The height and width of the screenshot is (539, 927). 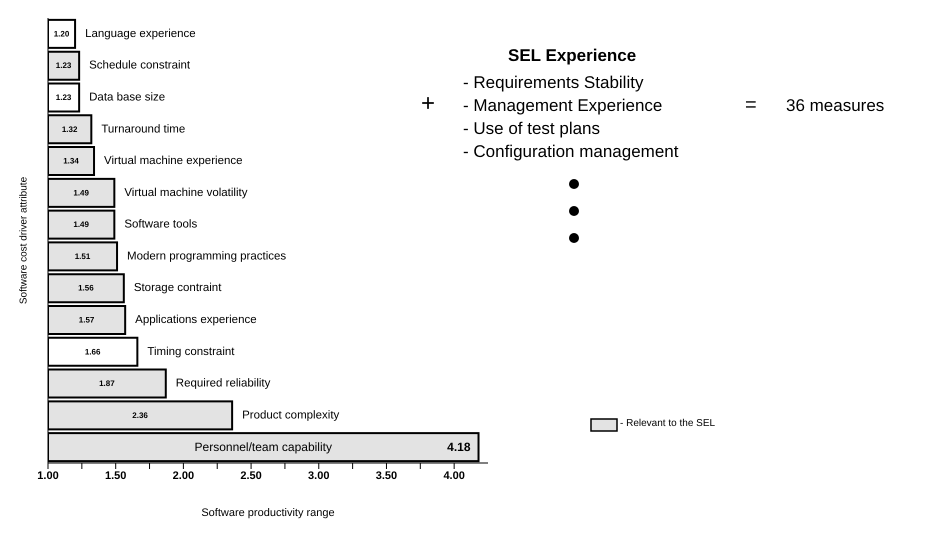 I want to click on y-tick-label: Personnel/team capability, so click(x=263, y=447).